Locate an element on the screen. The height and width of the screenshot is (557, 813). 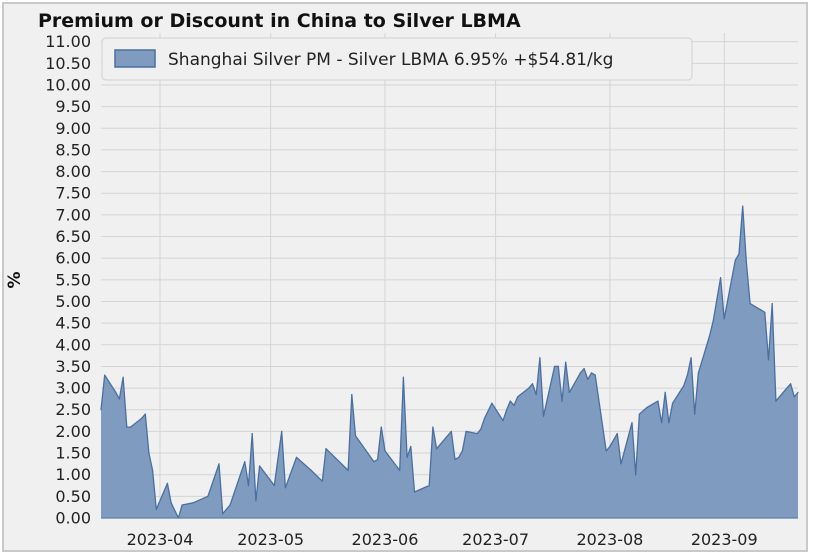
legend-box is located at coordinates (397, 59).